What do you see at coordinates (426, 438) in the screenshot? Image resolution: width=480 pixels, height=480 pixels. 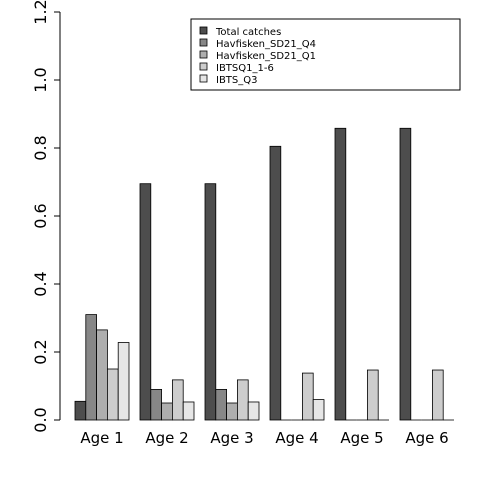 I see `x-category-label: Age 6` at bounding box center [426, 438].